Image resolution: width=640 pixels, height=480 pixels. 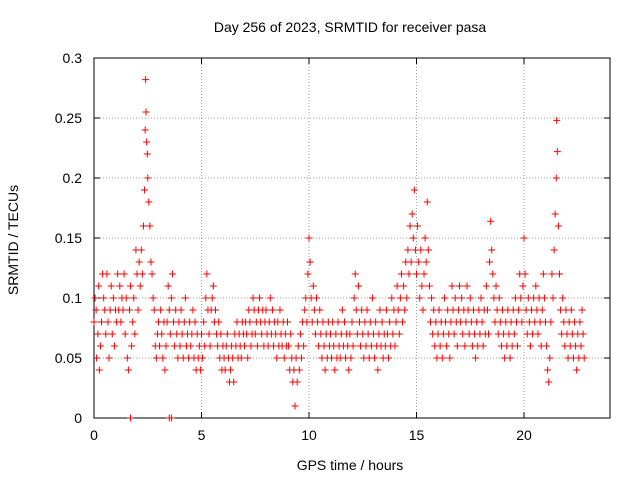 I want to click on x-tick-label: 20, so click(x=524, y=435).